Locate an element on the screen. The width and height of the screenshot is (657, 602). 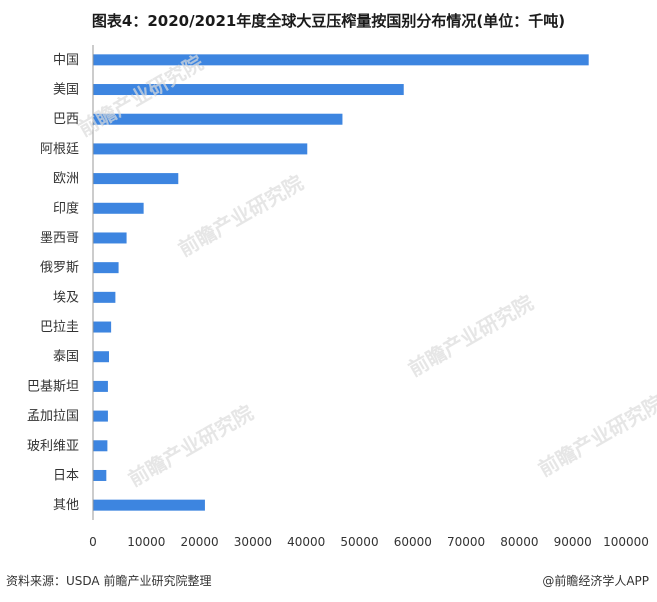
category-label: 巴西 is located at coordinates (66, 119).